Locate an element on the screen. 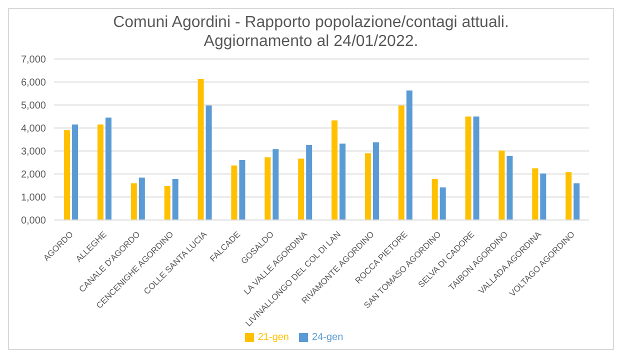 Image resolution: width=620 pixels, height=356 pixels. chart-title: Comuni Agordini - Rapporto popolazione/contagi attuali. Aggiornamento al 24/01/2022. is located at coordinates (311, 32).